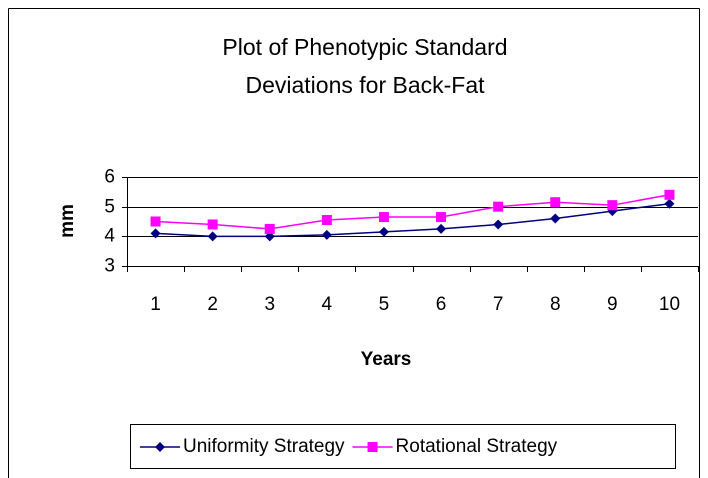 This screenshot has height=478, width=708. Describe the element at coordinates (498, 304) in the screenshot. I see `x-tick-label: 7` at that location.